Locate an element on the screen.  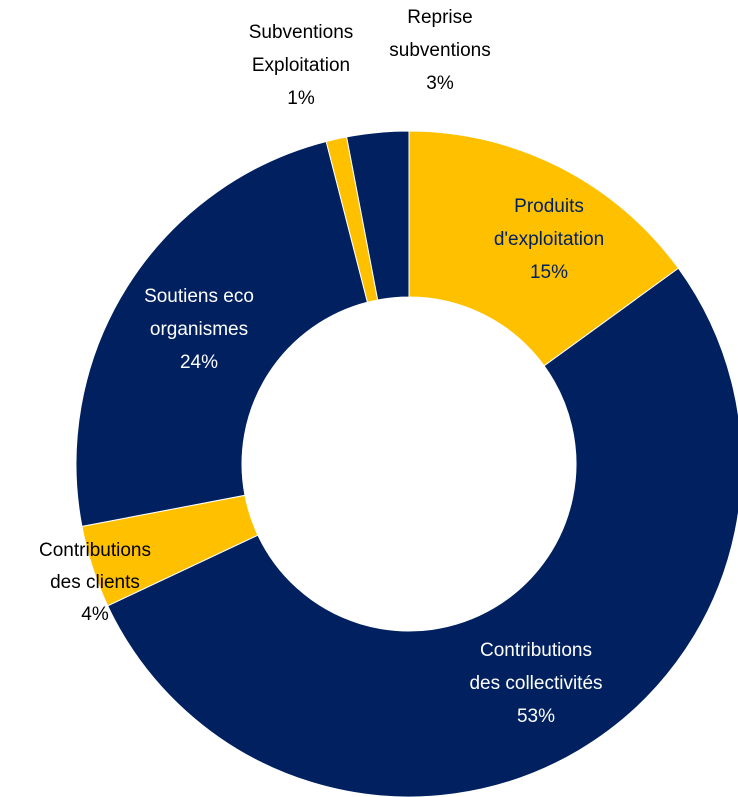
category-label: Soutiens eco organismes is located at coordinates (199, 313).